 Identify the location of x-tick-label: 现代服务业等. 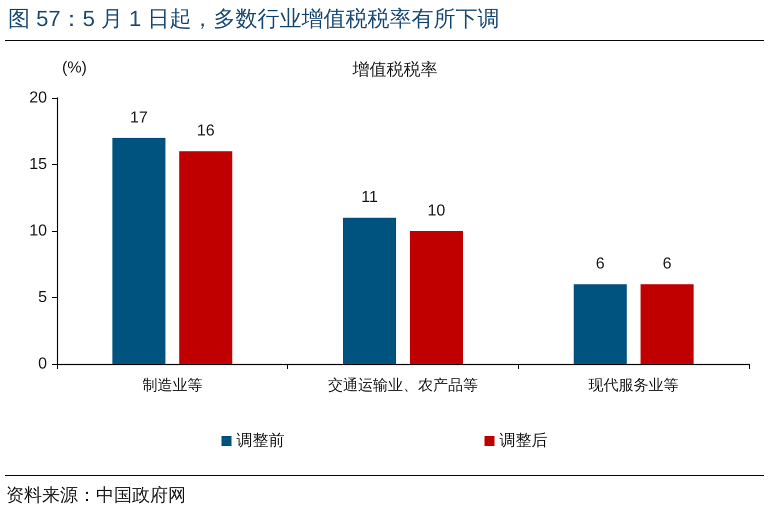
(633, 385).